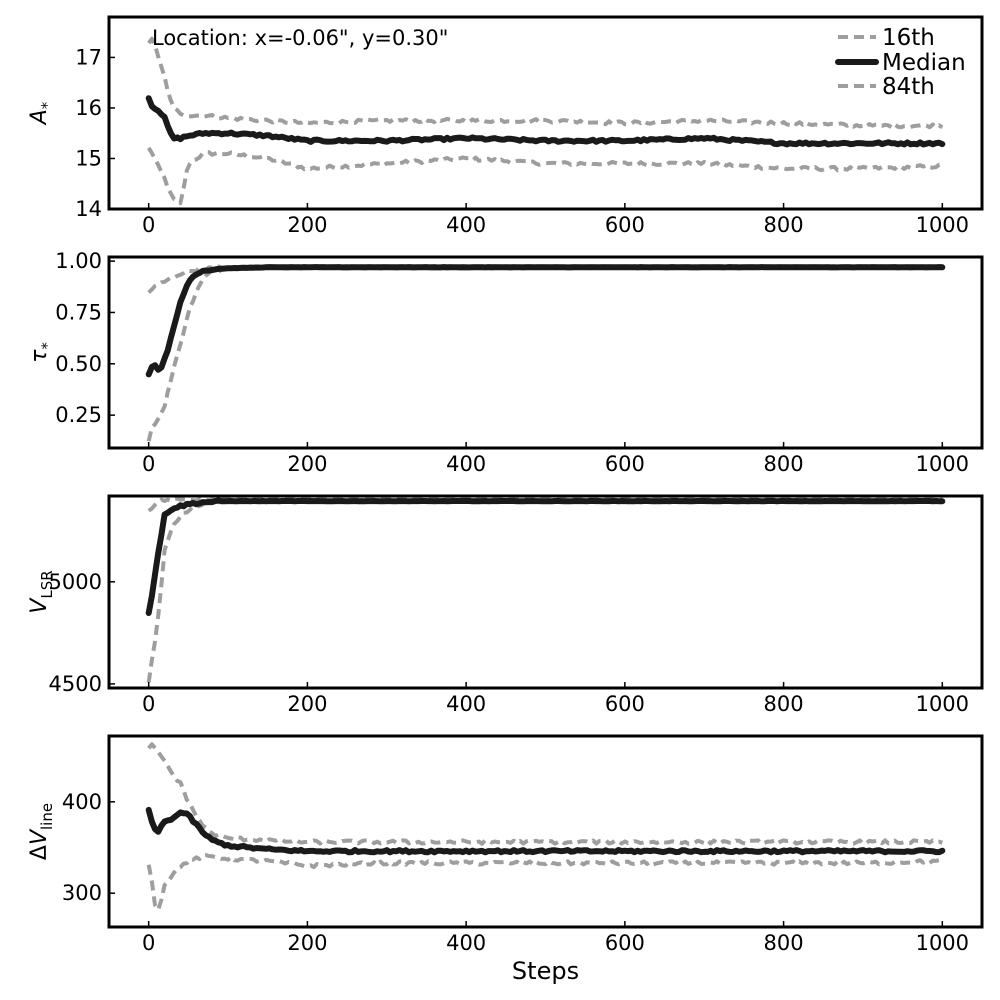  What do you see at coordinates (41, 591) in the screenshot?
I see `y-axis-label: VLSR` at bounding box center [41, 591].